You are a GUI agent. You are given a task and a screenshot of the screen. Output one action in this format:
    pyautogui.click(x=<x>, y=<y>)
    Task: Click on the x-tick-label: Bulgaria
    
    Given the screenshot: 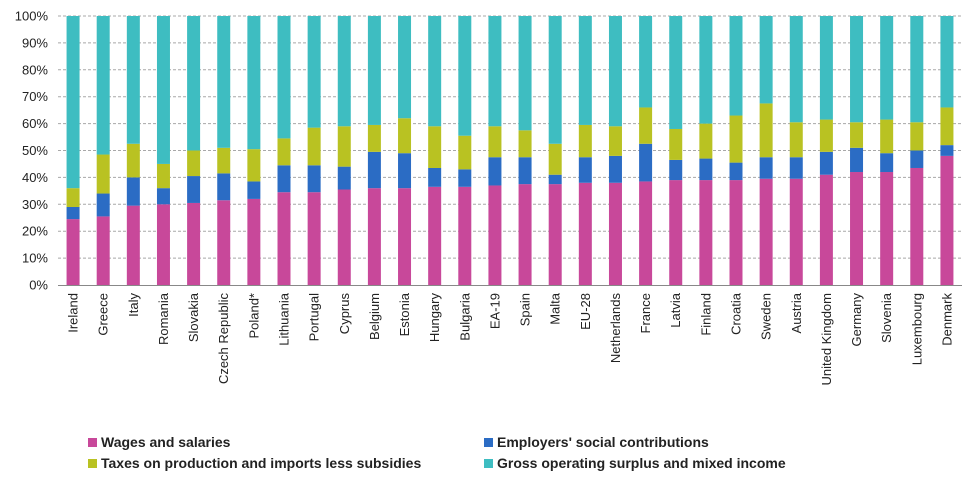 What is the action you would take?
    pyautogui.click(x=464, y=316)
    